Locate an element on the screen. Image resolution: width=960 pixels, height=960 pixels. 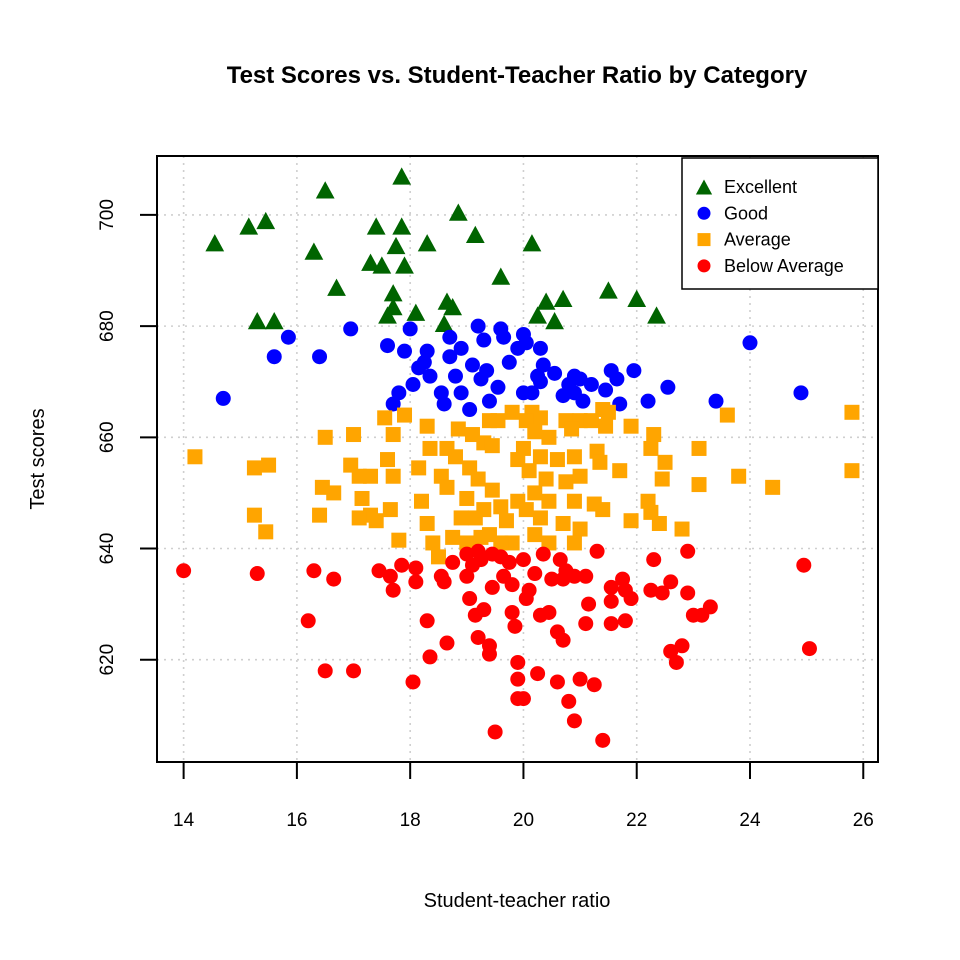
x-axis-label: Student-teacher ratio is located at coordinates (517, 901).